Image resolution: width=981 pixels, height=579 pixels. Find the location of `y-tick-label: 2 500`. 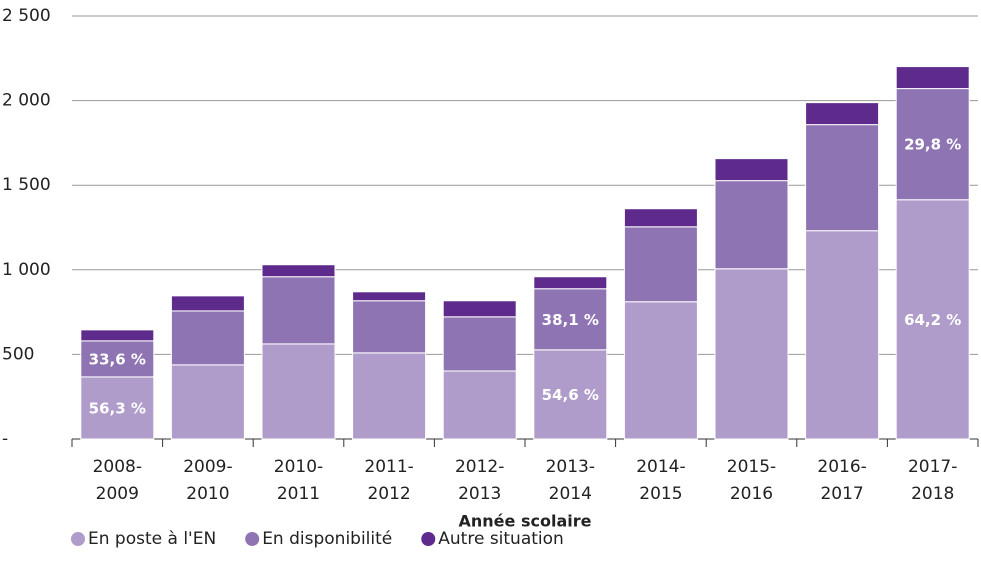

y-tick-label: 2 500 is located at coordinates (26, 16).